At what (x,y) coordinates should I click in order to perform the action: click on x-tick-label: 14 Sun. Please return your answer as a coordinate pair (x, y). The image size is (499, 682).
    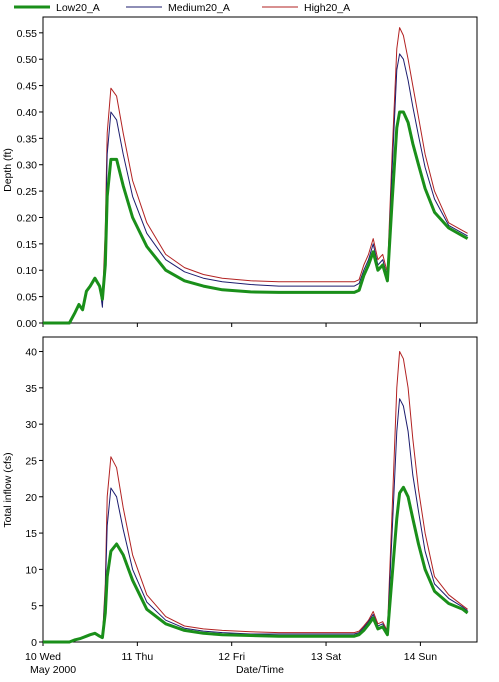
    Looking at the image, I should click on (420, 657).